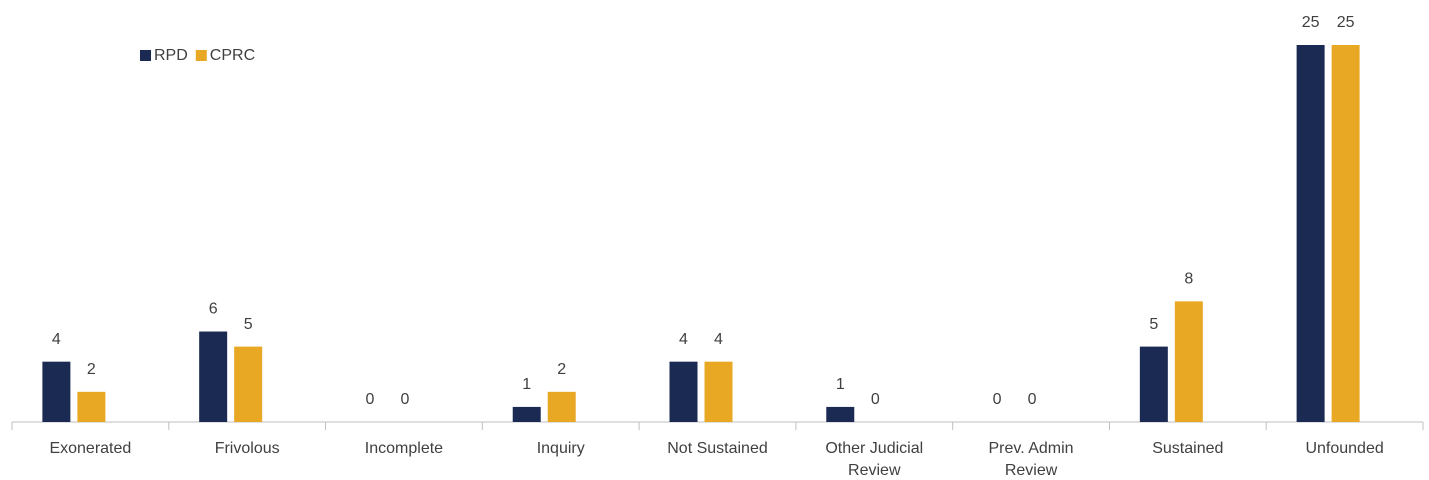 The width and height of the screenshot is (1429, 480). What do you see at coordinates (213, 309) in the screenshot?
I see `data-label: 6` at bounding box center [213, 309].